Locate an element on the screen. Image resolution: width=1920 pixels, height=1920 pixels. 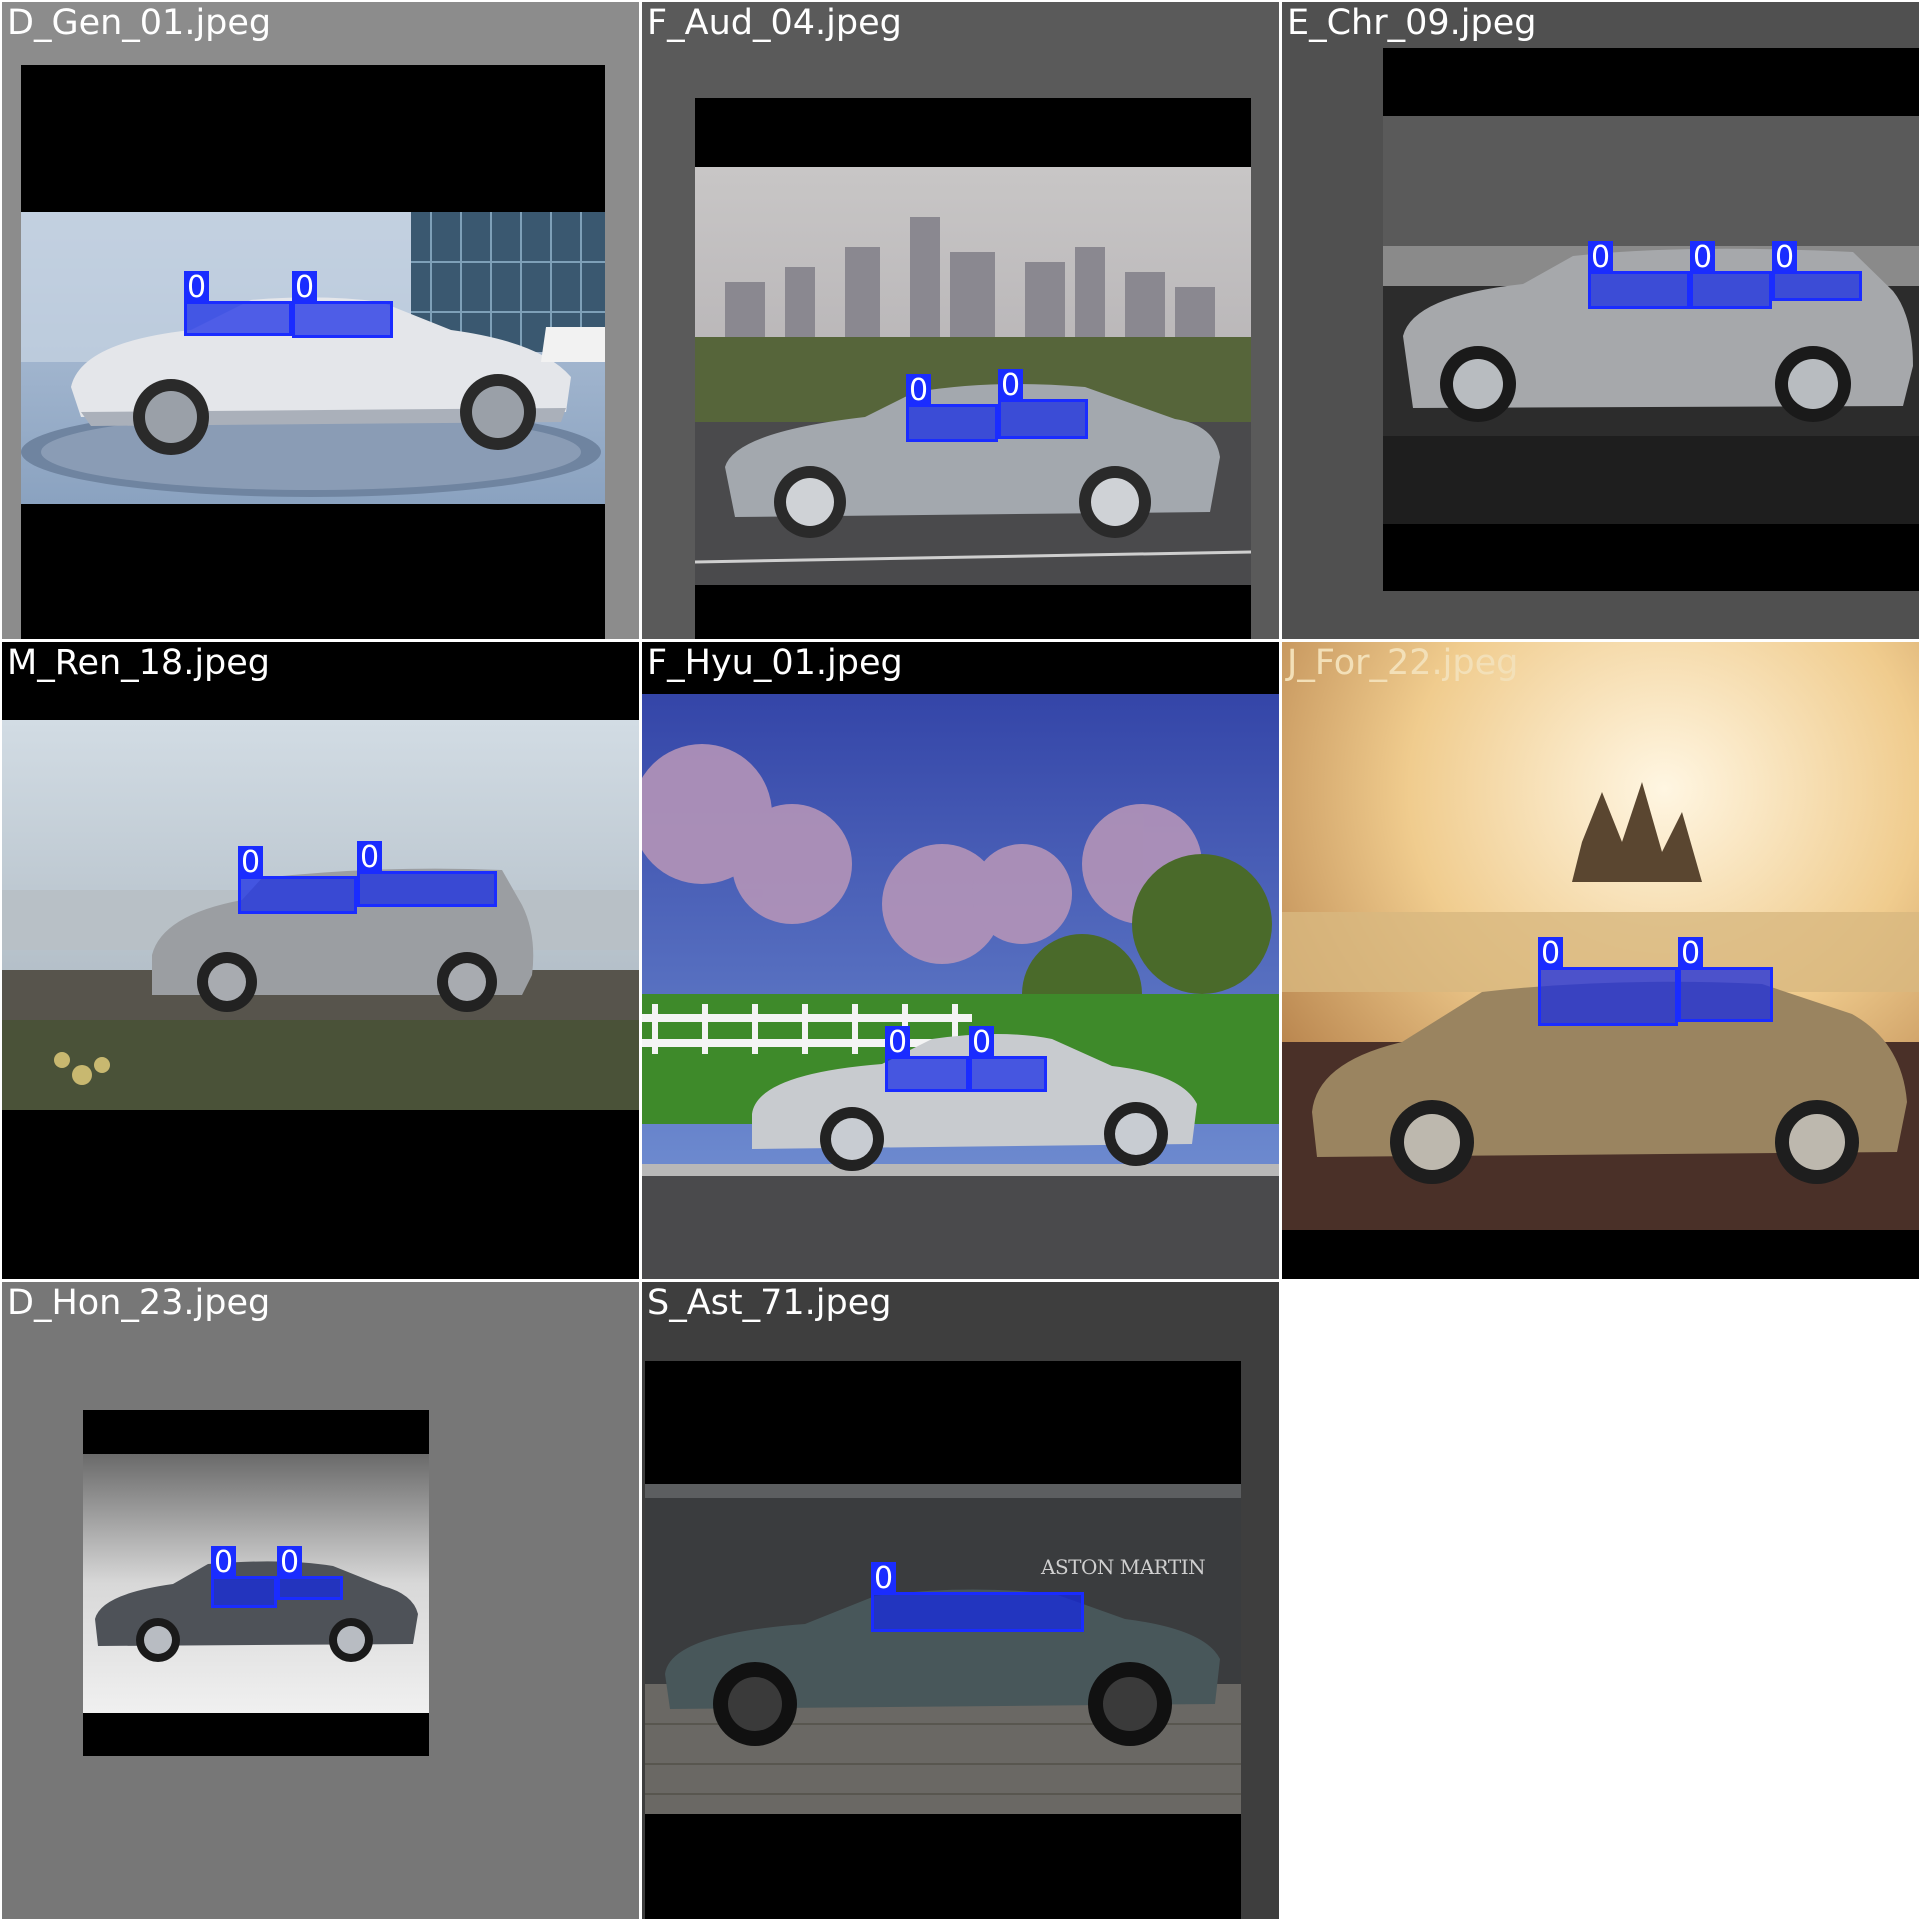
tile-j-for-22: J_For_22.jpeg 0 0 is located at coordinates (1600, 960).